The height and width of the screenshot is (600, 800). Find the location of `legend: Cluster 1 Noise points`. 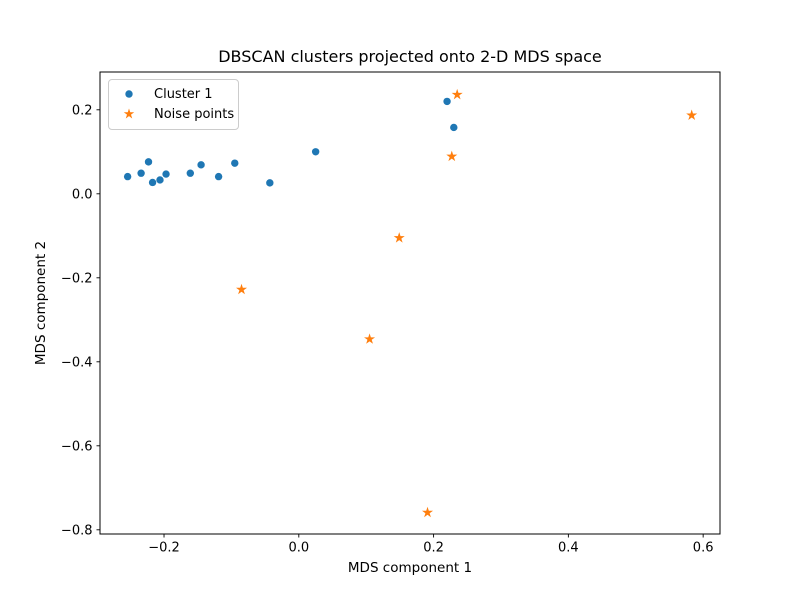

legend: Cluster 1 Noise points is located at coordinates (173, 104).